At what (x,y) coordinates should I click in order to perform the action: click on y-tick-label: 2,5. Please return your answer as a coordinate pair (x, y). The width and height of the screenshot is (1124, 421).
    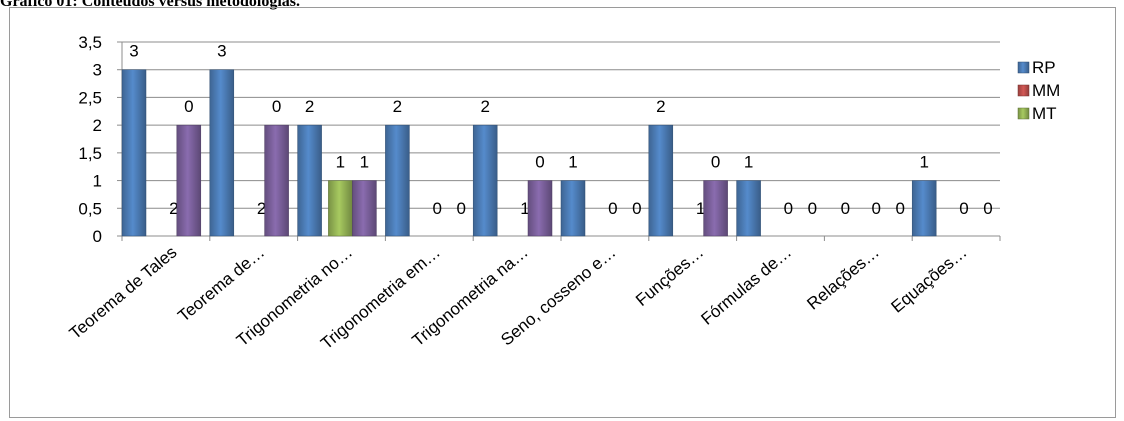
    Looking at the image, I should click on (90, 97).